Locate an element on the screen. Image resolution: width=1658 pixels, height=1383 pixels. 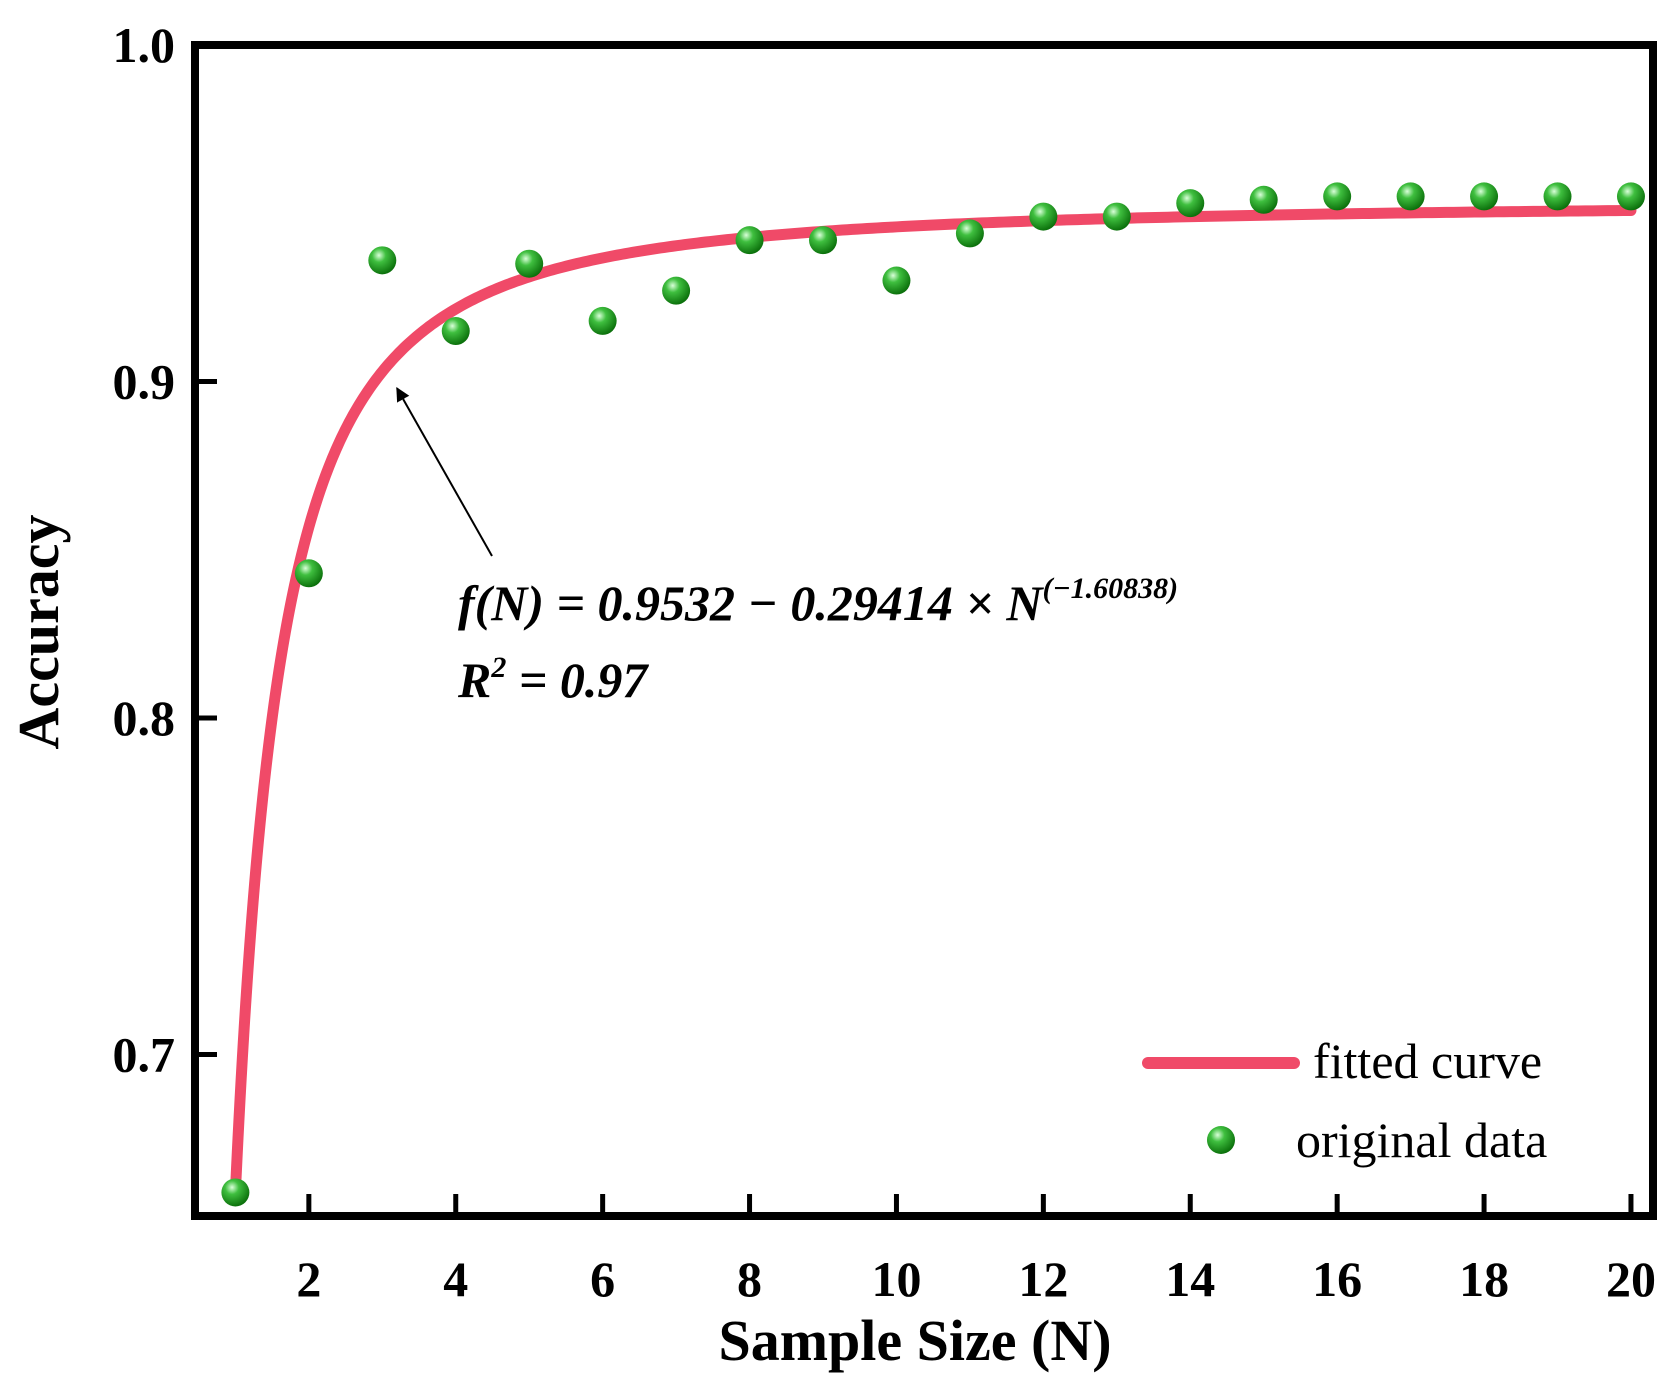
y-tick-label: 0.9 is located at coordinates (144, 381).